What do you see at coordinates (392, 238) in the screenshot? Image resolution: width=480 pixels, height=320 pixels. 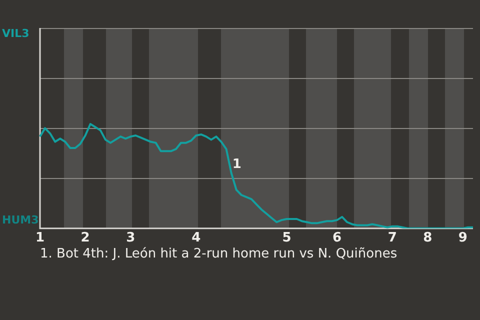 I see `x-tick-label: 7` at bounding box center [392, 238].